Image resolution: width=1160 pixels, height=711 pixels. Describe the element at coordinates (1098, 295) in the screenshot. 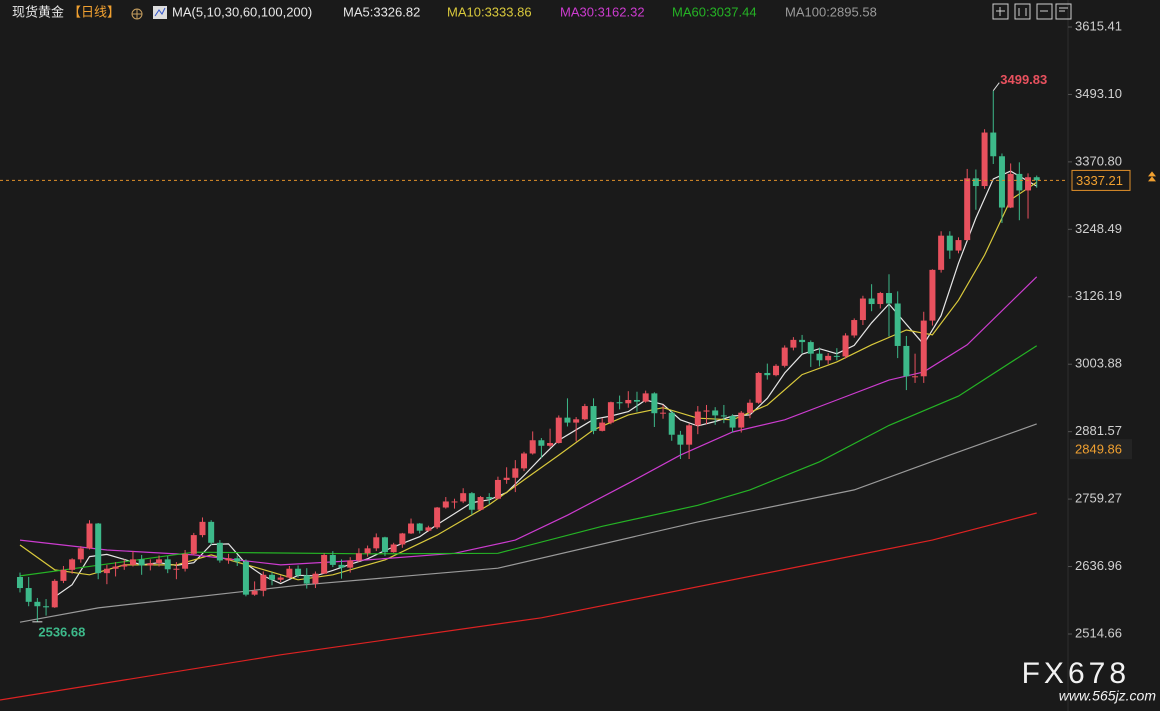

I see `y-tick-label: 3126.19` at that location.